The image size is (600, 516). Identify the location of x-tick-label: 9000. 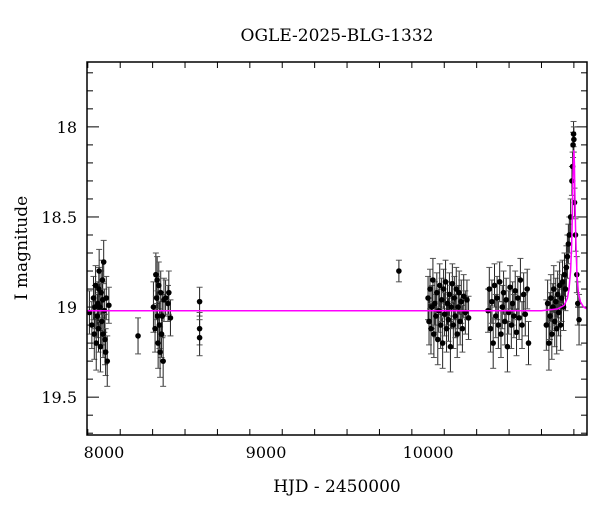
(266, 452).